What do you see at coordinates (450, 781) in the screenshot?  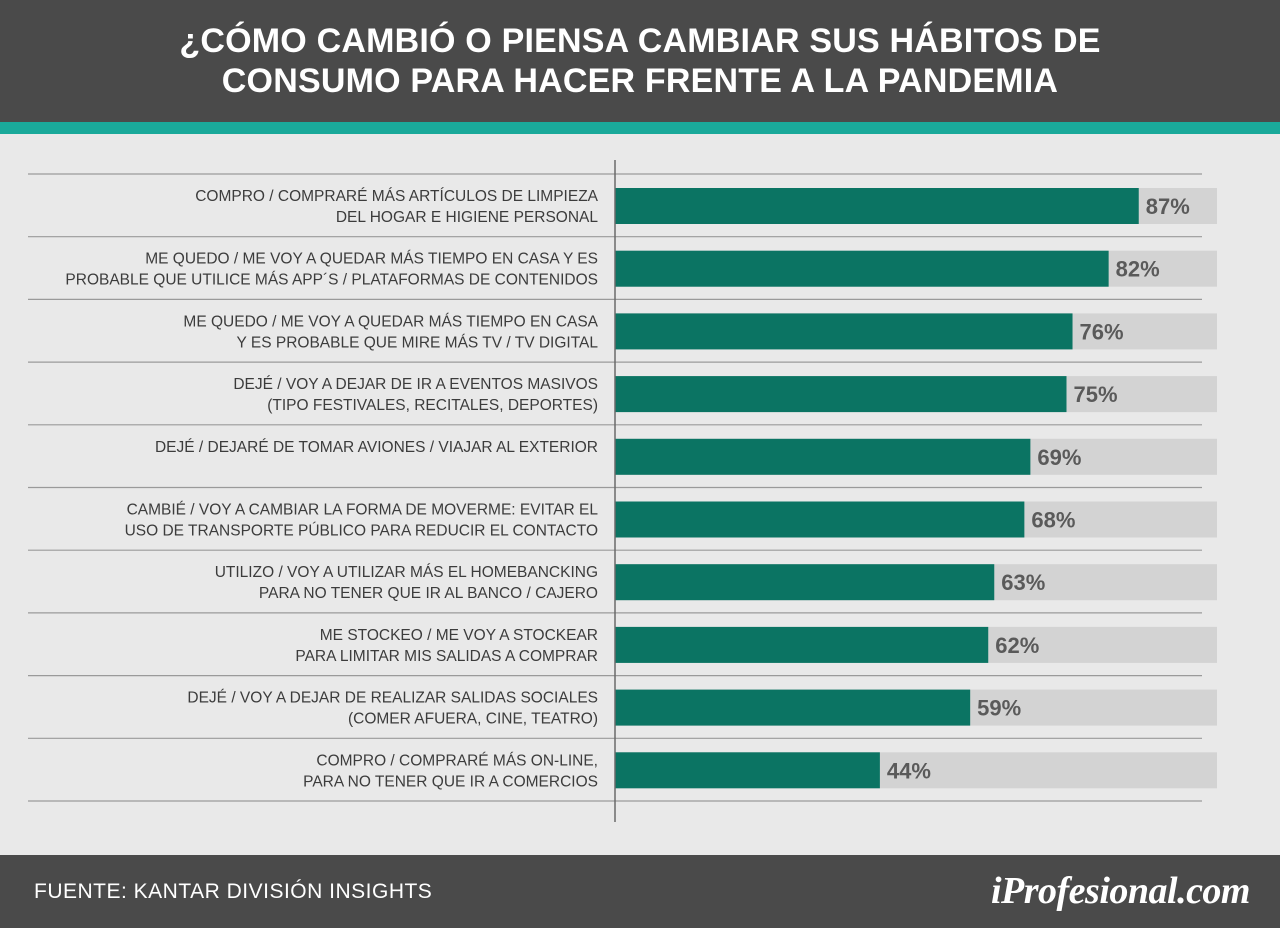 I see `category-label: PARA NO TENER QUE IR A COMERCIOS` at bounding box center [450, 781].